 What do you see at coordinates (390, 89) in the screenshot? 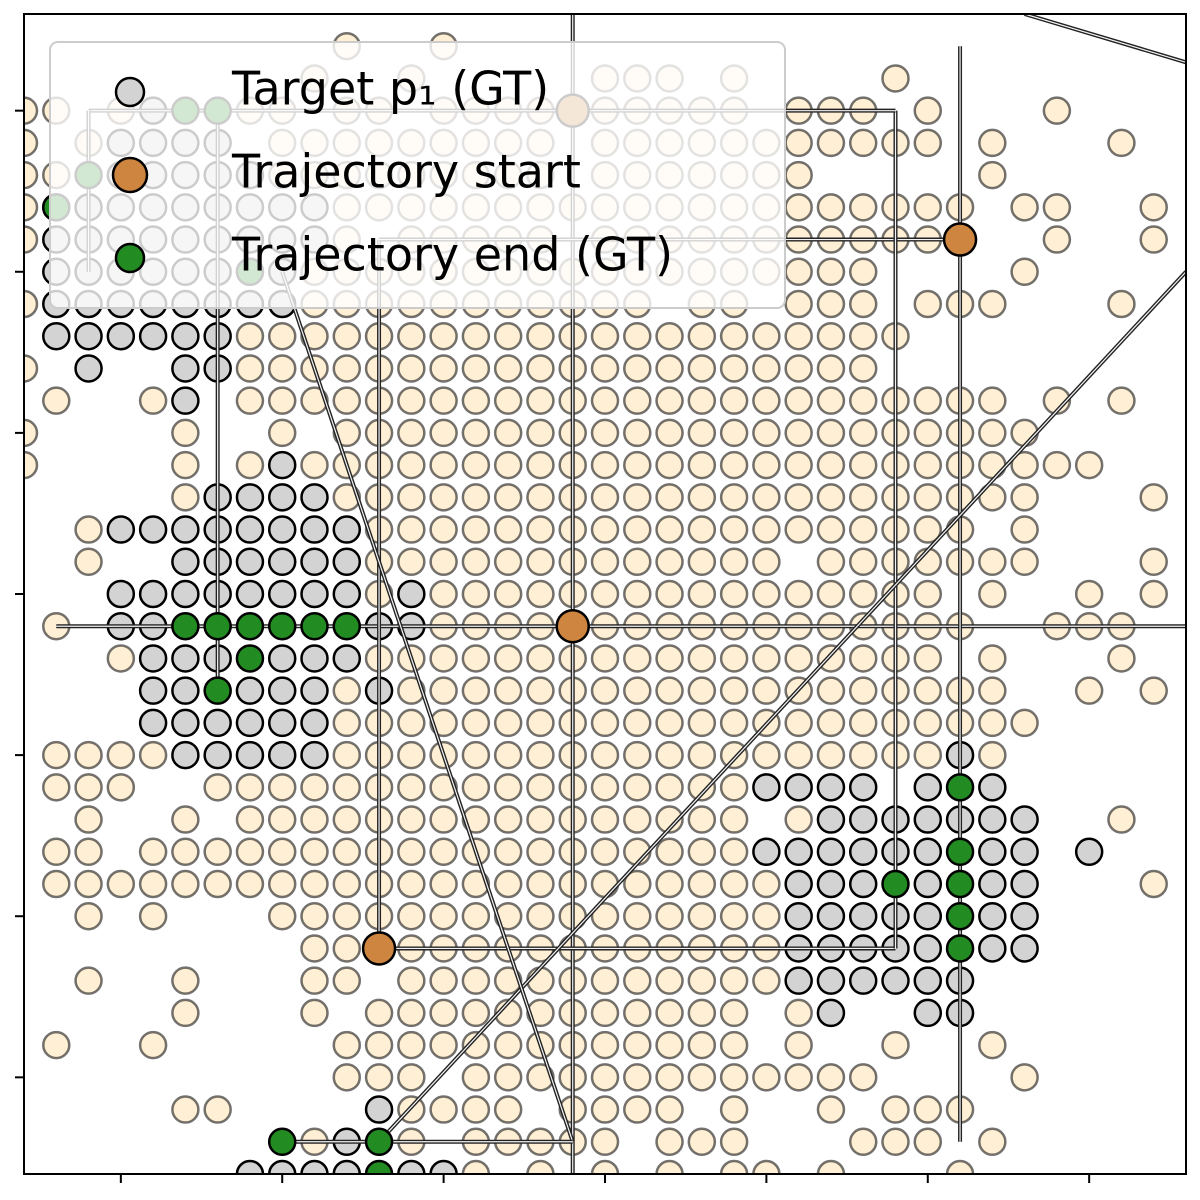
I see `legend-label: Target p₁ (GT)` at bounding box center [390, 89].